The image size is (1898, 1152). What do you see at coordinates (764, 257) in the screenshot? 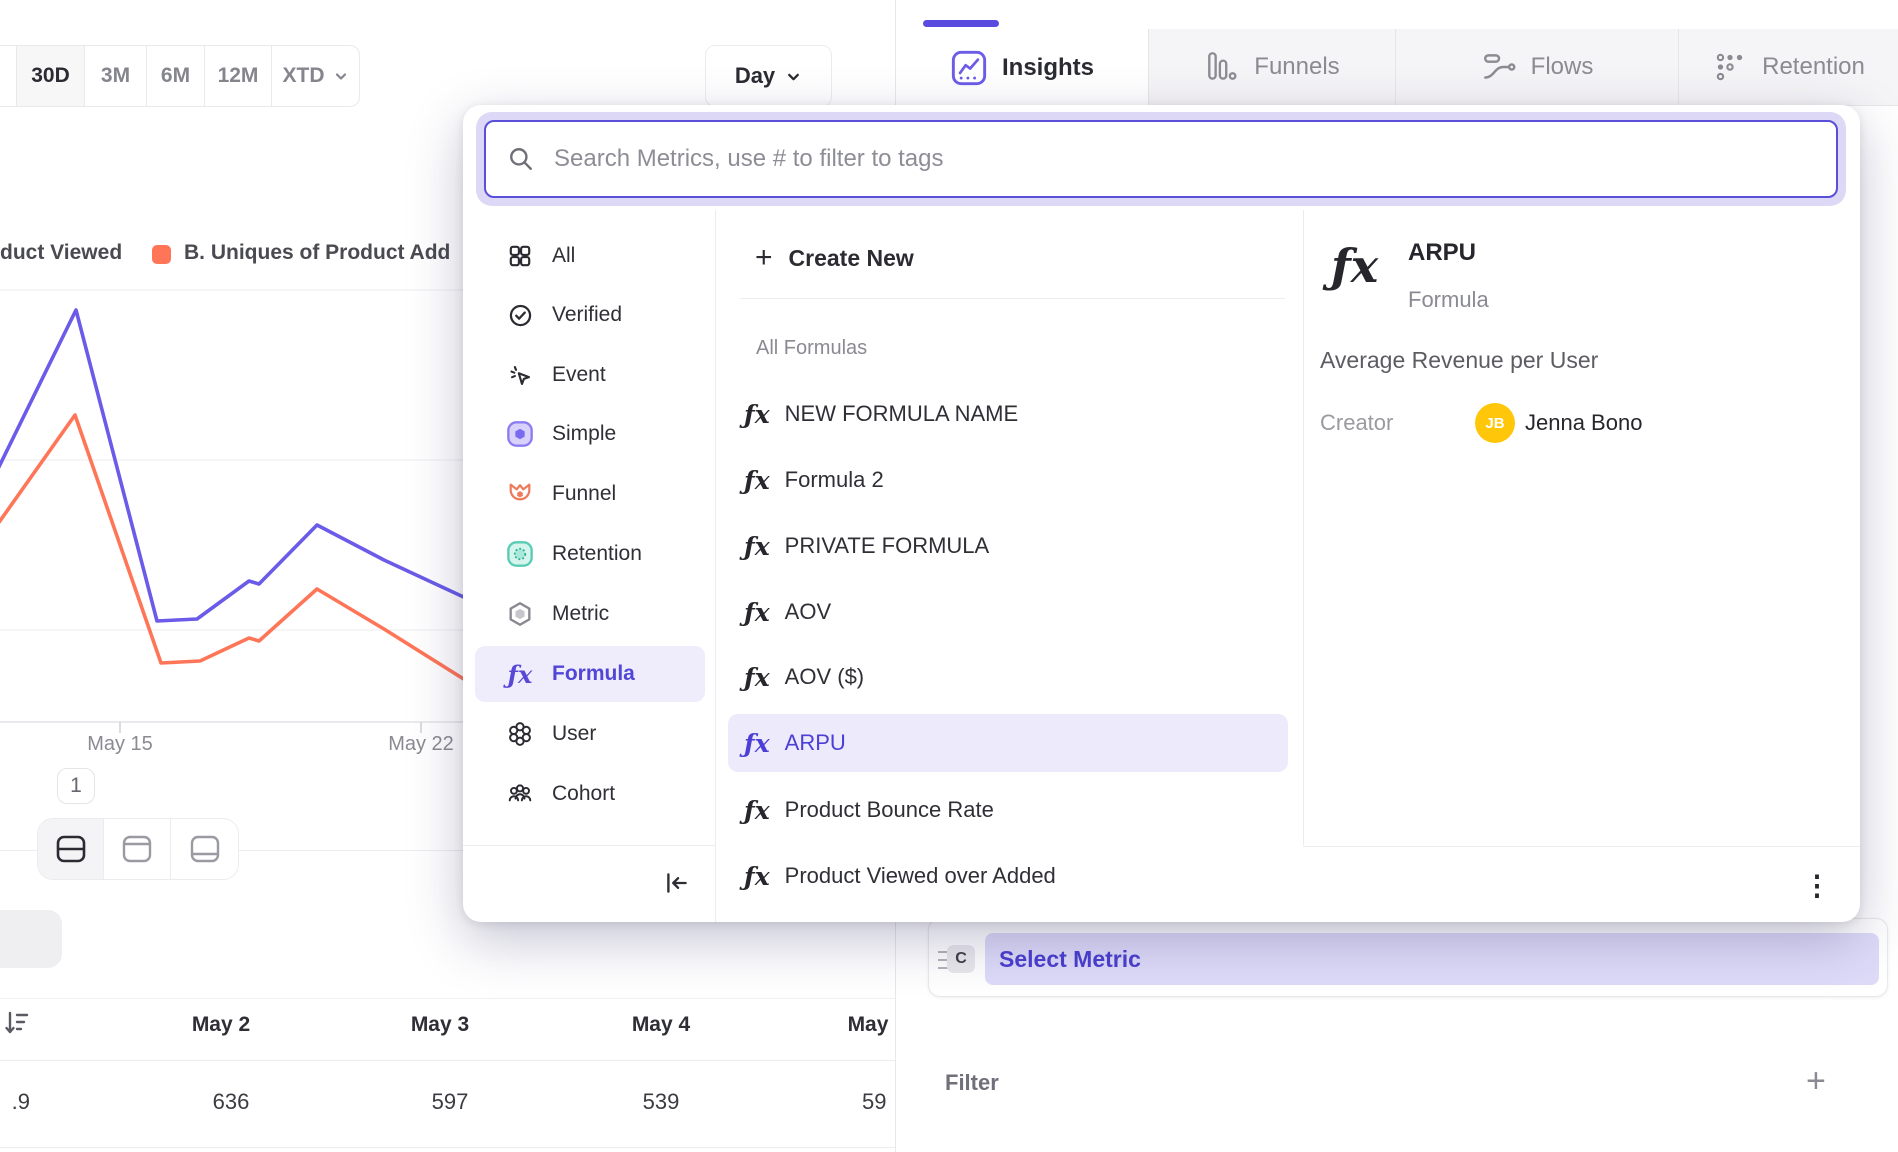
I see `plus-icon: +` at bounding box center [764, 257].